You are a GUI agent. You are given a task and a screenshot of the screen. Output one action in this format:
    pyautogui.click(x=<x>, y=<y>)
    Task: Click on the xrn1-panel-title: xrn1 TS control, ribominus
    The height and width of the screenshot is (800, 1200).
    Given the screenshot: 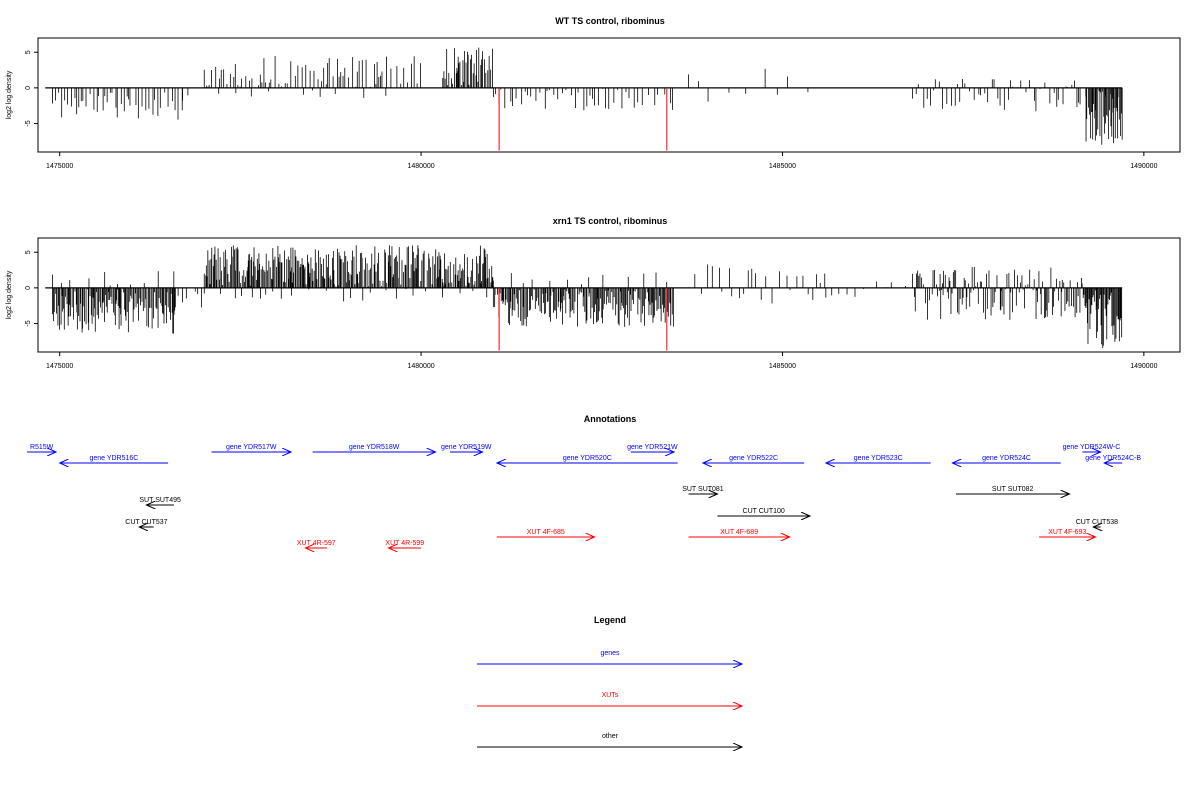 What is the action you would take?
    pyautogui.click(x=610, y=221)
    